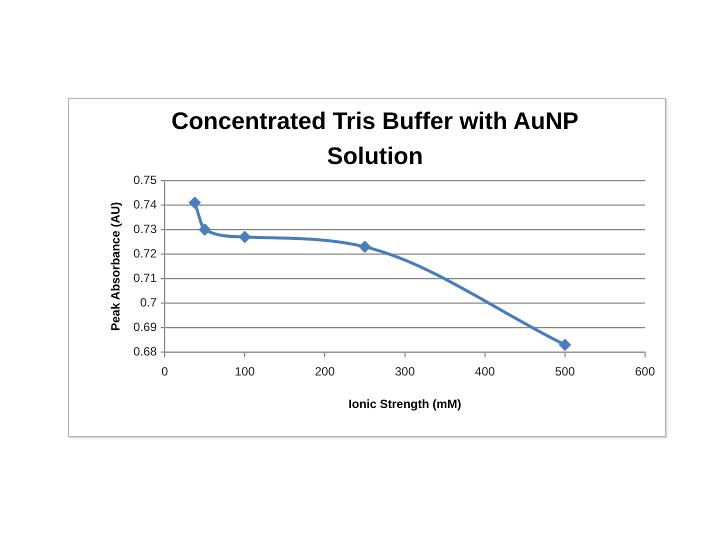 Image resolution: width=720 pixels, height=540 pixels. Describe the element at coordinates (245, 371) in the screenshot. I see `x-tick-label: 100` at that location.